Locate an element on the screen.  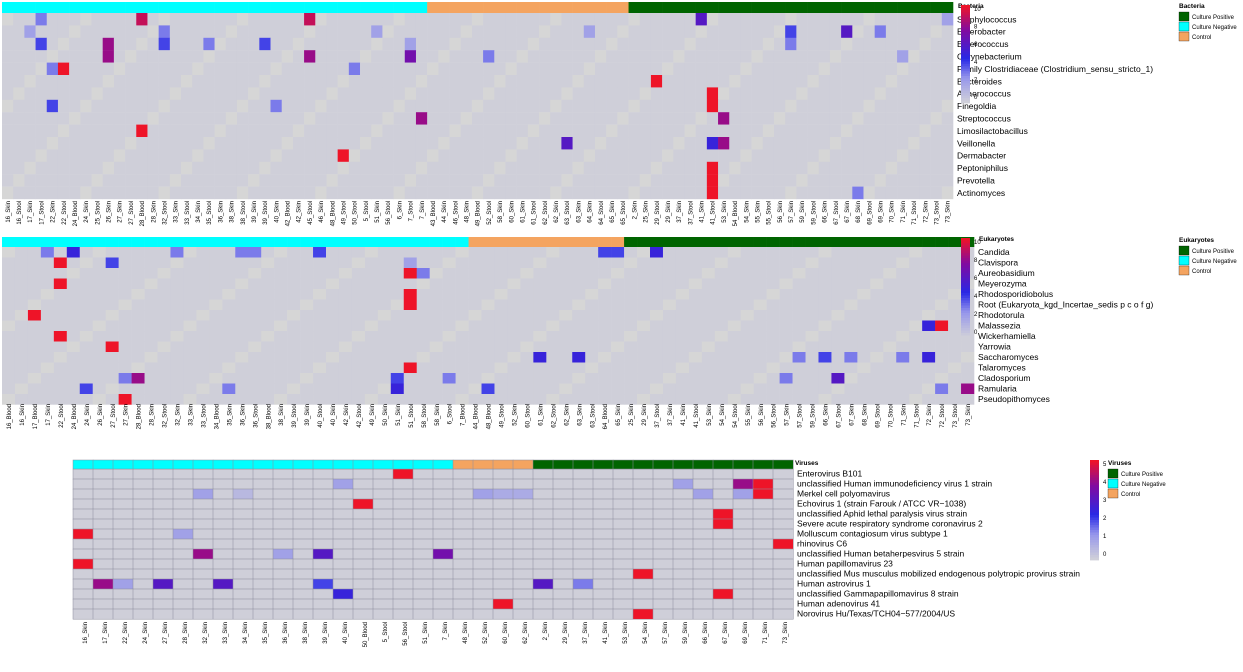
column-label: 27_Stool is located at coordinates (132, 213).